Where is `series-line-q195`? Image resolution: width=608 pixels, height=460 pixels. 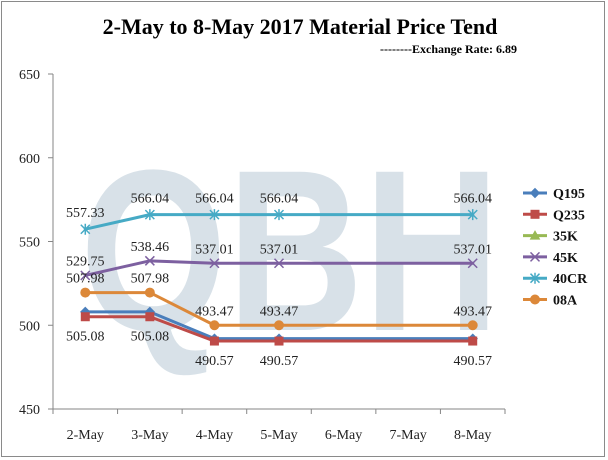
series-line-q195 is located at coordinates (182, 325).